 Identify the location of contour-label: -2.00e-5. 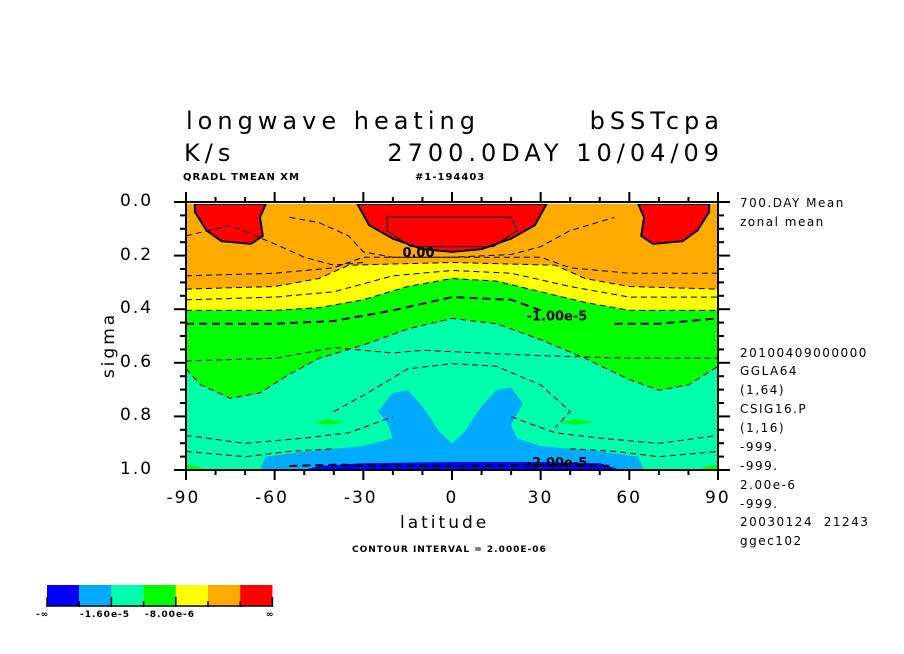
(557, 463).